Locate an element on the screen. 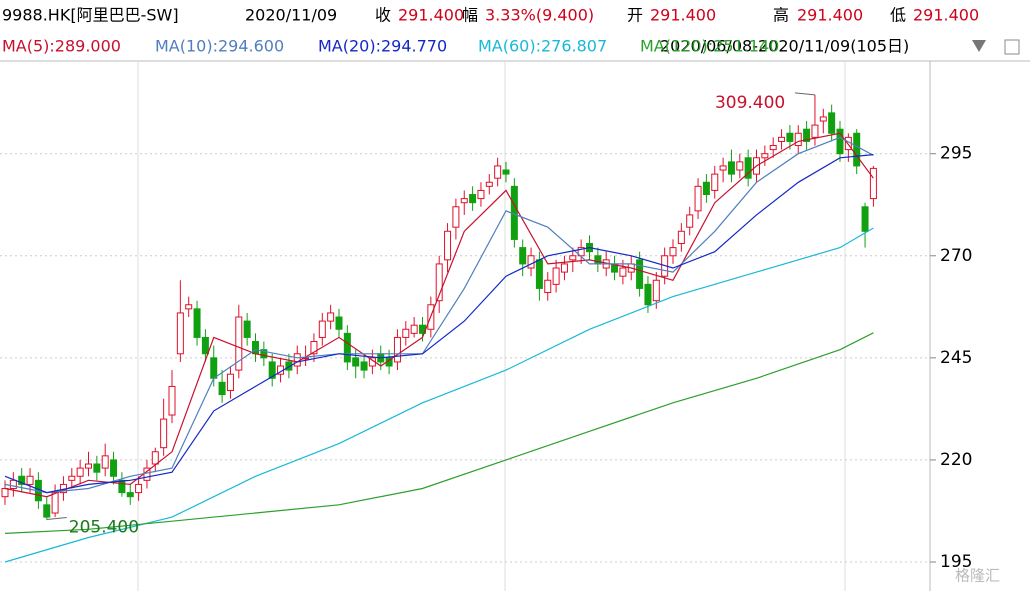  legend-entry: MA(120):251.140 is located at coordinates (709, 46).